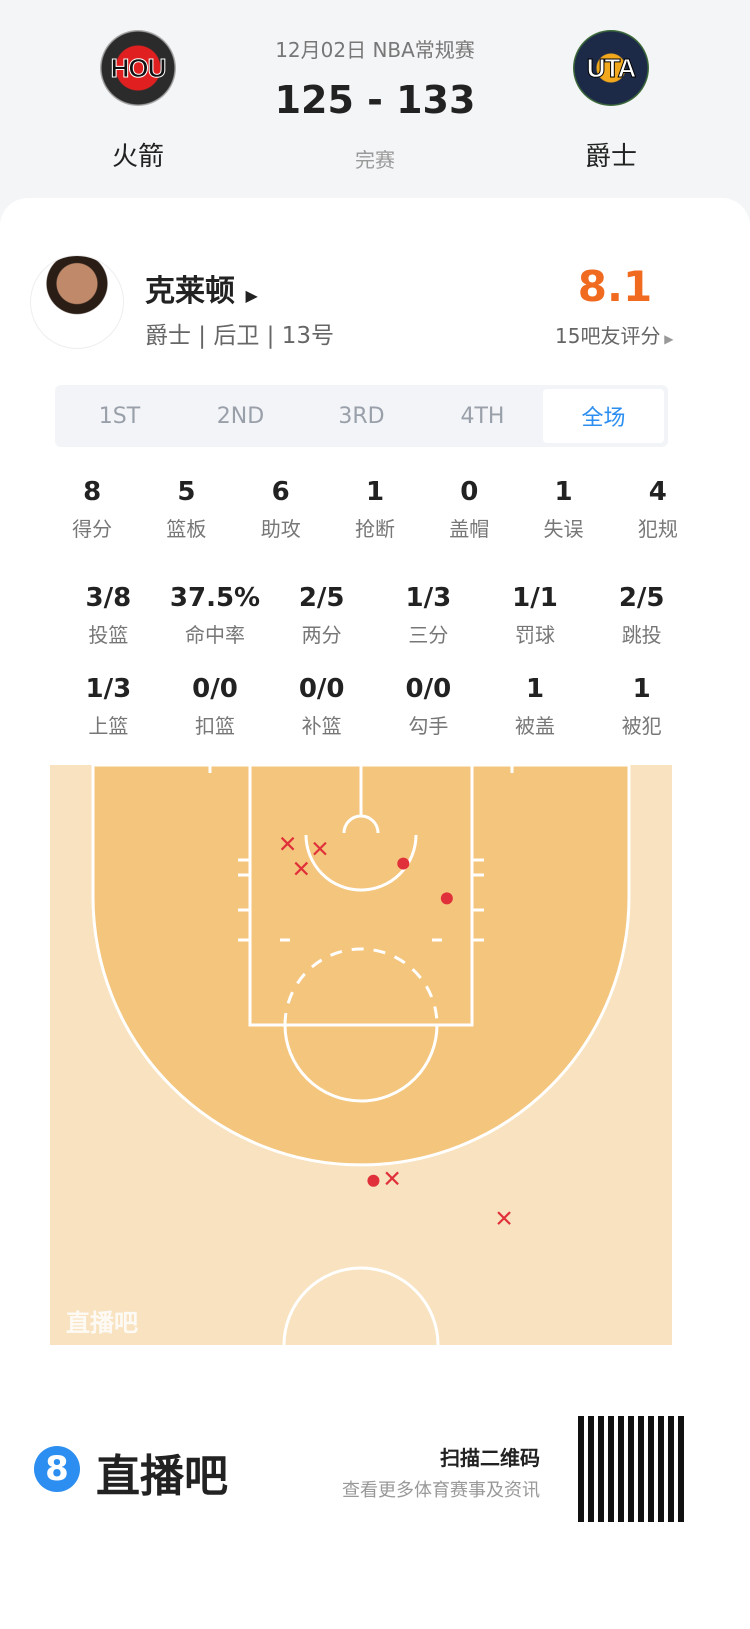 Image resolution: width=750 pixels, height=1629 pixels. I want to click on stat-label: 抢断, so click(374, 529).